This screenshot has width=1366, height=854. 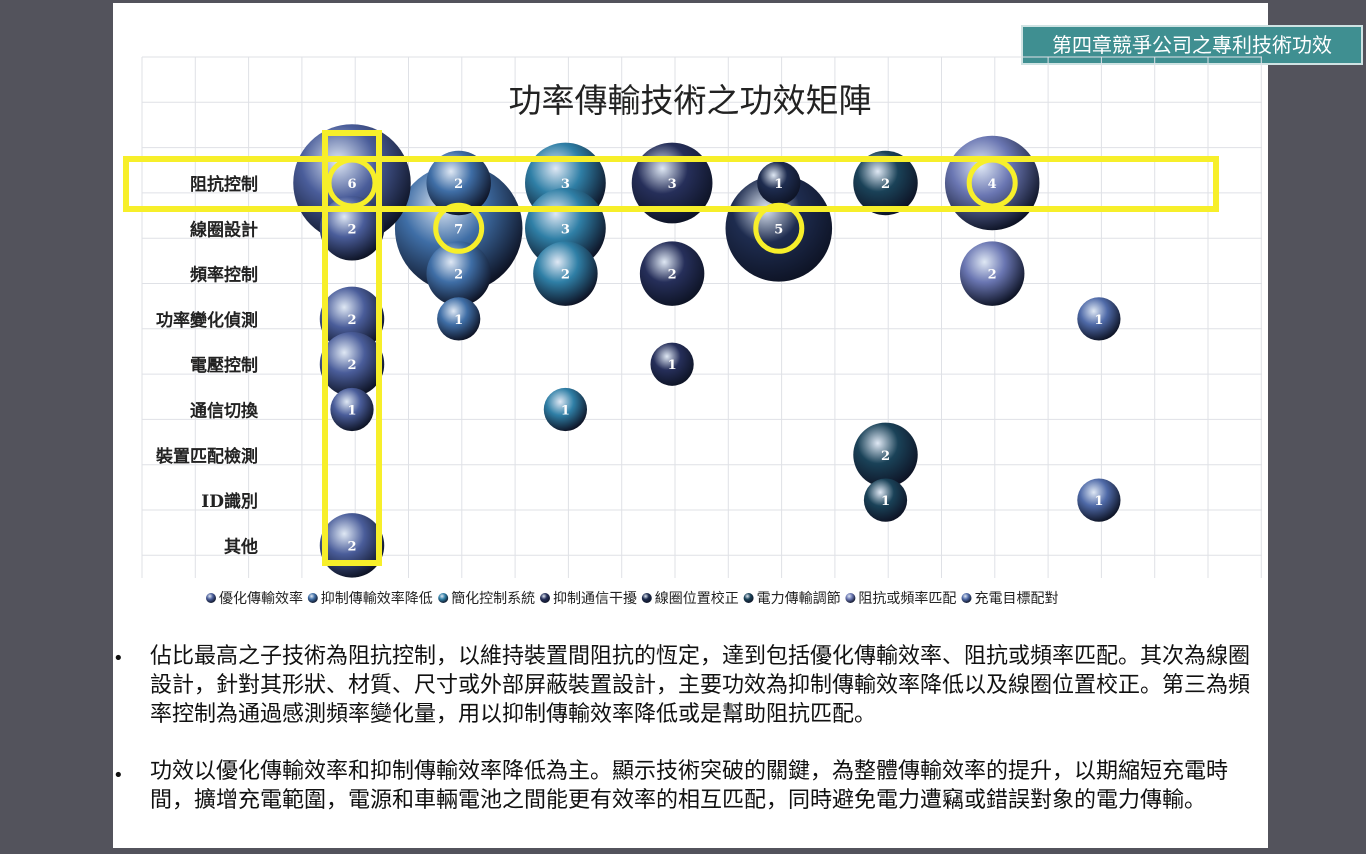 What do you see at coordinates (697, 598) in the screenshot?
I see `legend-label: 線圈位置校正` at bounding box center [697, 598].